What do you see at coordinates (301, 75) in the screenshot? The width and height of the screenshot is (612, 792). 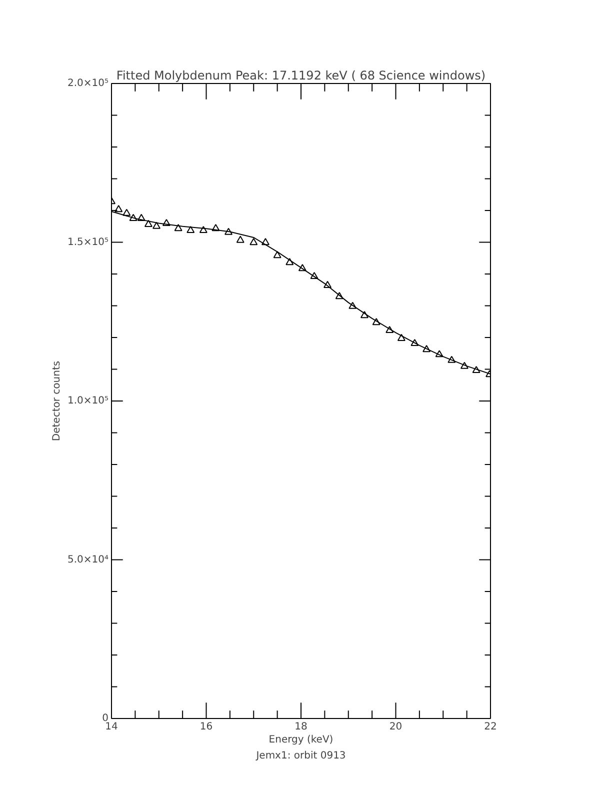 I see `chart-title: Fitted Molybdenum Peak: 17.1192 keV ( 68 Science windows)` at bounding box center [301, 75].